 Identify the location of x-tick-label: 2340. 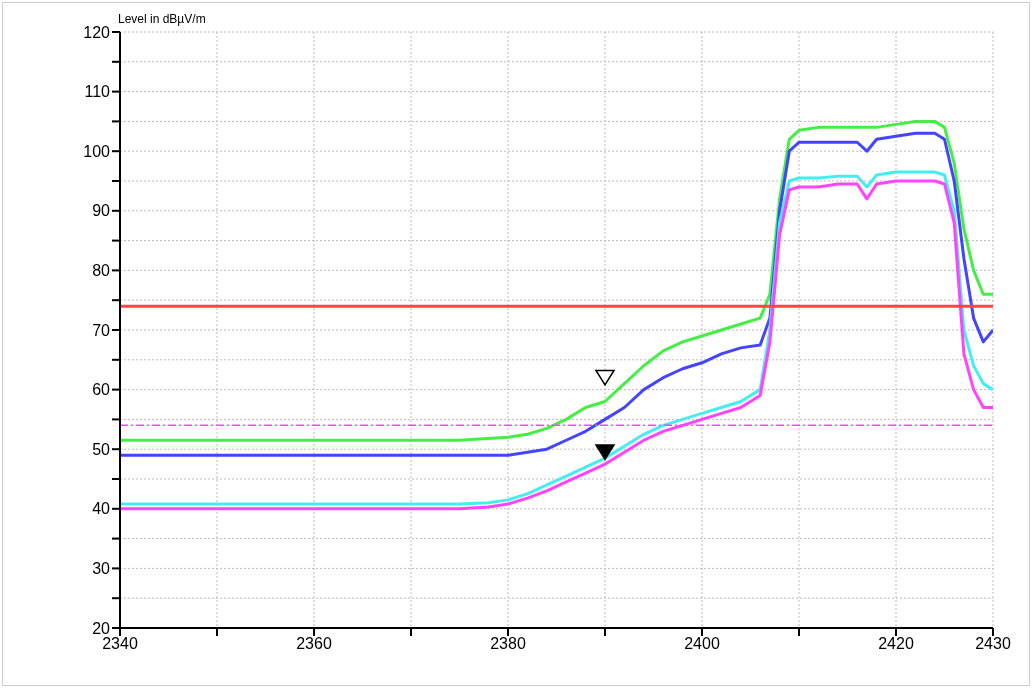
(120, 644).